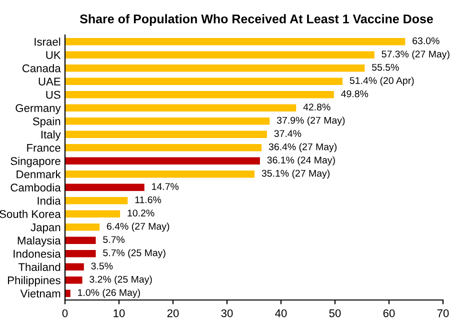  What do you see at coordinates (53, 55) in the screenshot?
I see `y-tick-label: UK` at bounding box center [53, 55].